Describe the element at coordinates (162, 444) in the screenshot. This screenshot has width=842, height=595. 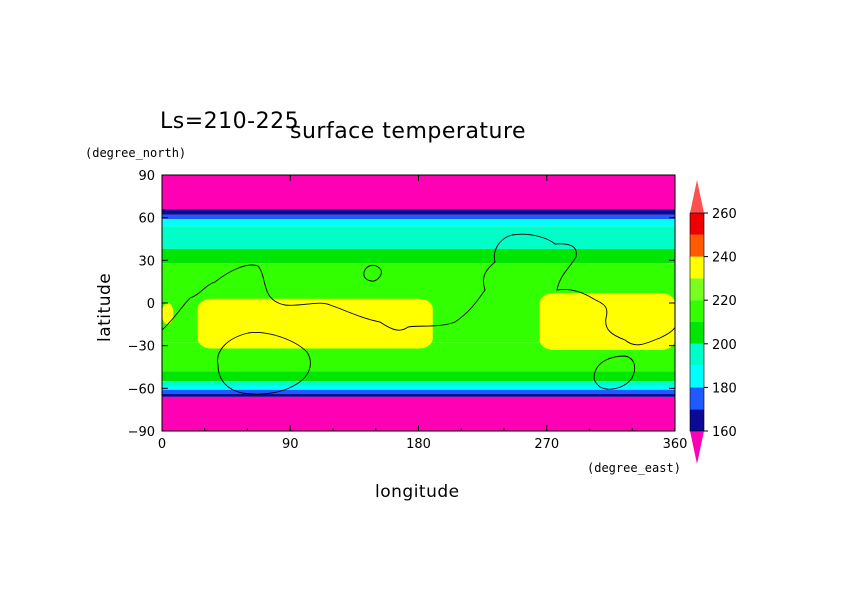
I see `x-tick-label: 0` at that location.